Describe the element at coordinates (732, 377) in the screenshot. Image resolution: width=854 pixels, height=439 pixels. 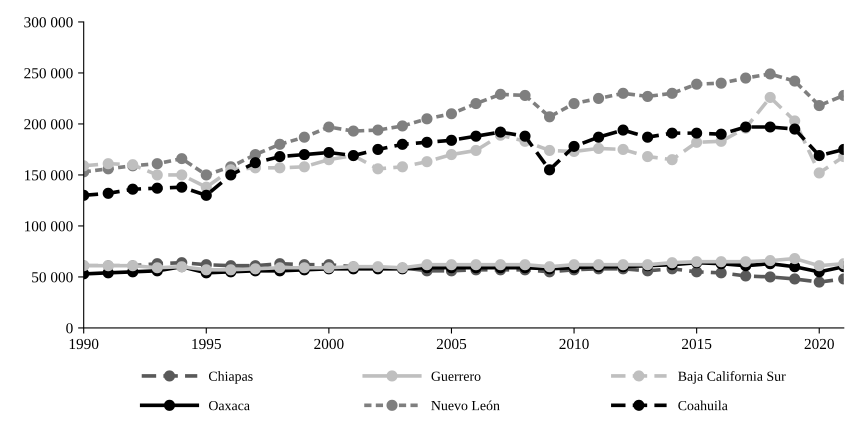
I see `legend-label: Baja California Sur` at that location.